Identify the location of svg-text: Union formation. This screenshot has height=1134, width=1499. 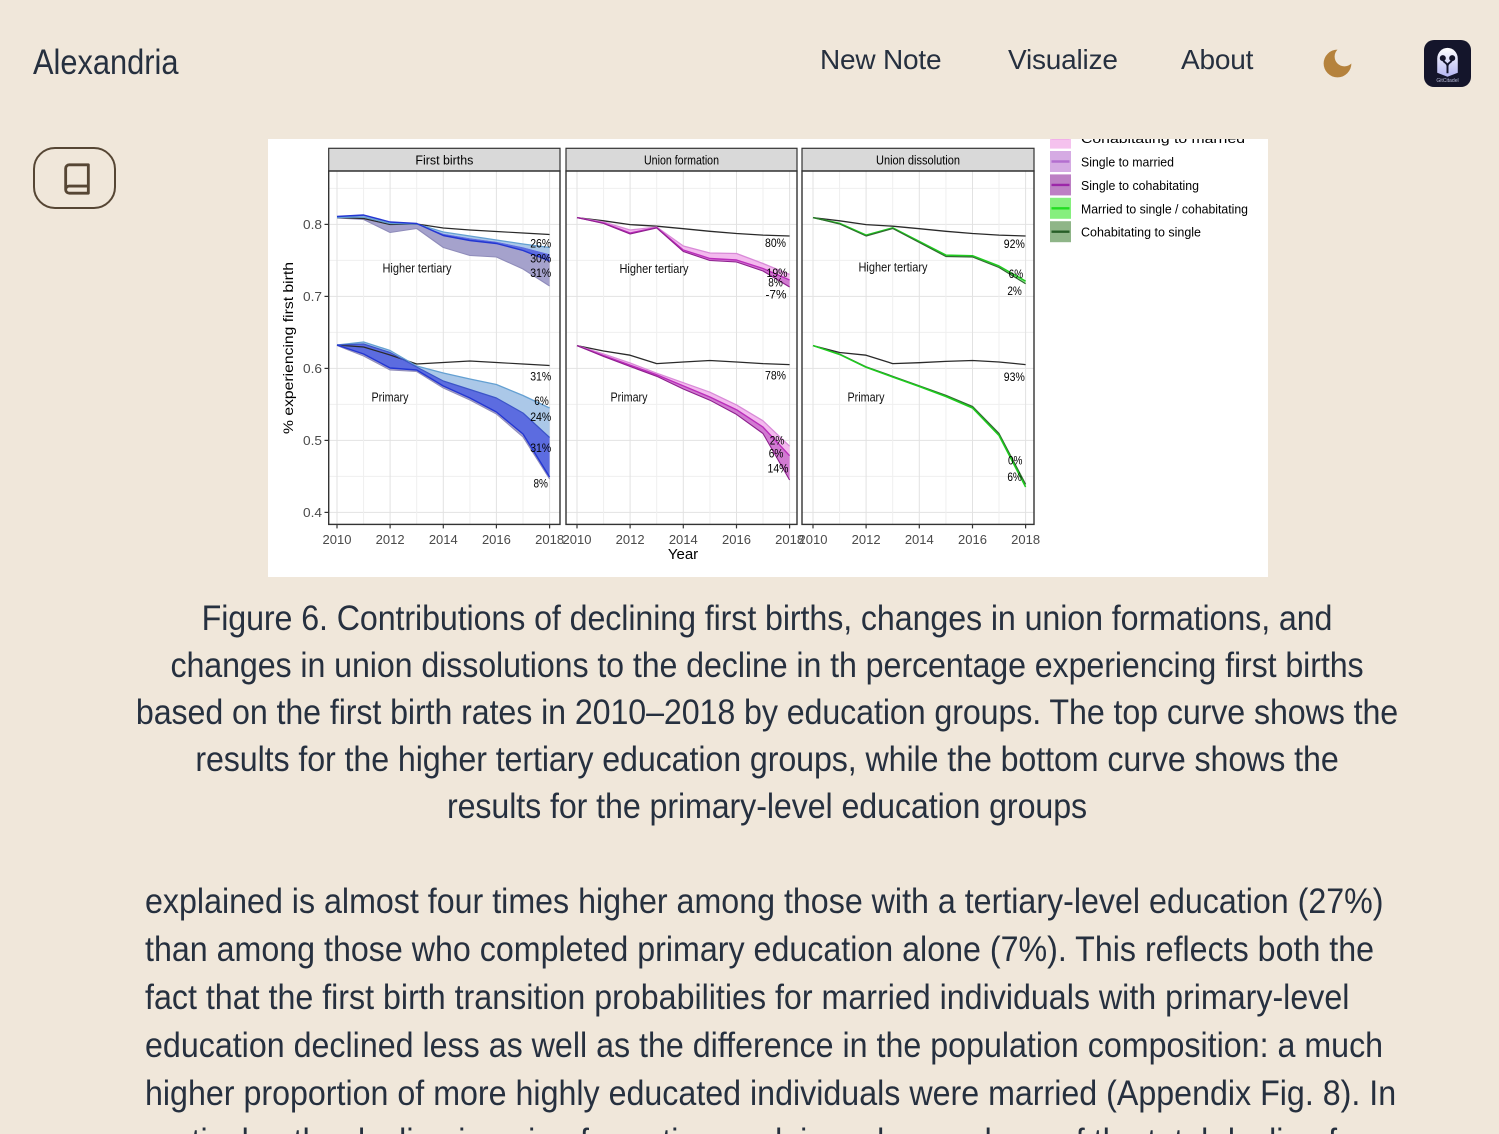
(681, 160).